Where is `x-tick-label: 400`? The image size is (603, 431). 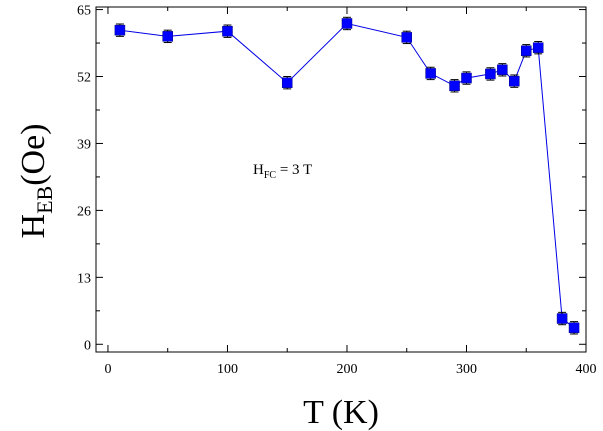
x-tick-label: 400 is located at coordinates (586, 369).